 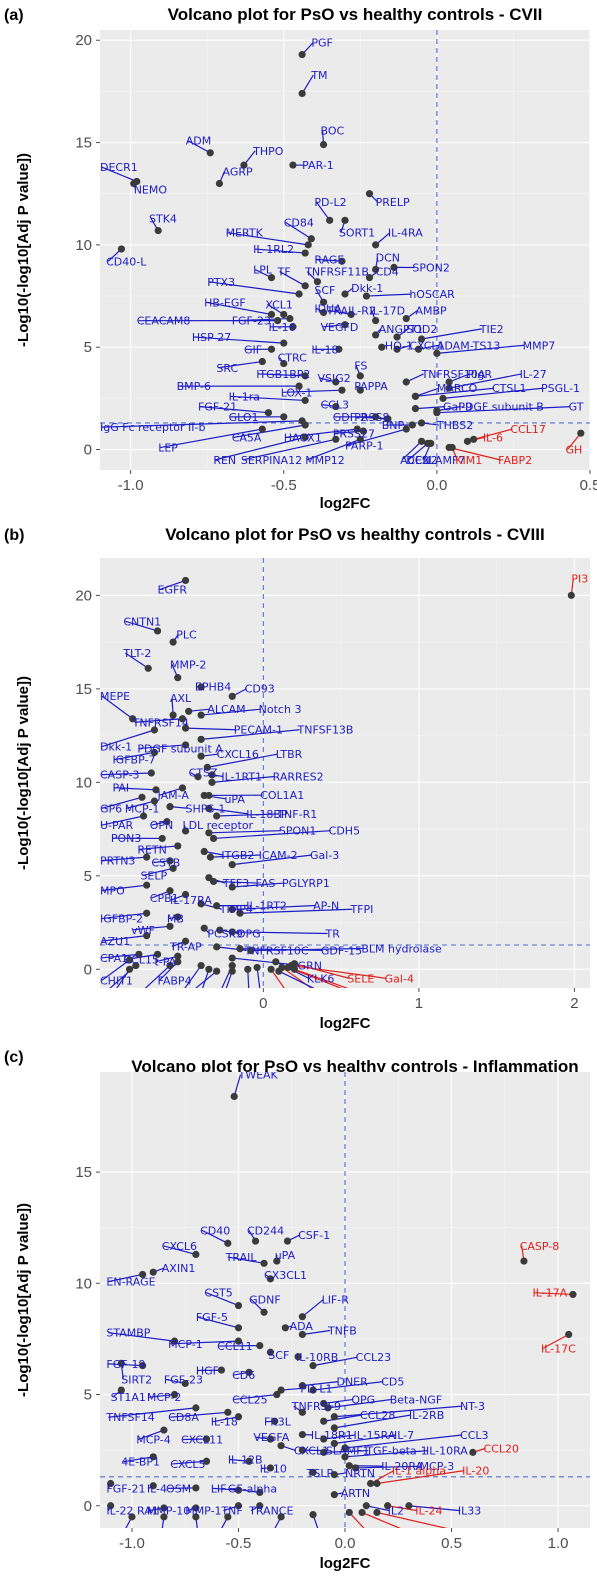 What do you see at coordinates (302, 1334) in the screenshot?
I see `data-point-tnfb` at bounding box center [302, 1334].